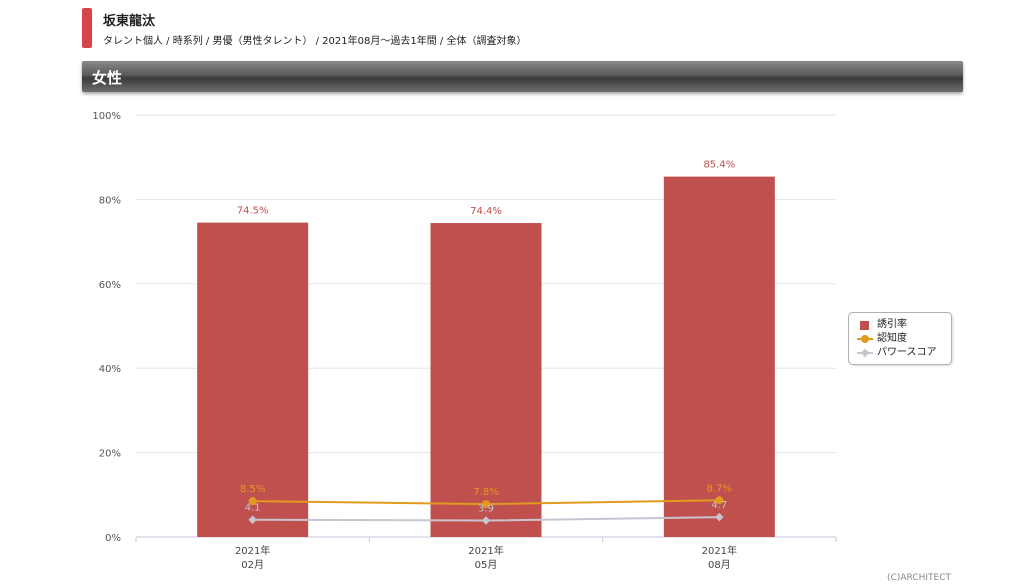 The height and width of the screenshot is (588, 1024). I want to click on chart-legend: 誘引率 認知度 パワースコア, so click(900, 338).